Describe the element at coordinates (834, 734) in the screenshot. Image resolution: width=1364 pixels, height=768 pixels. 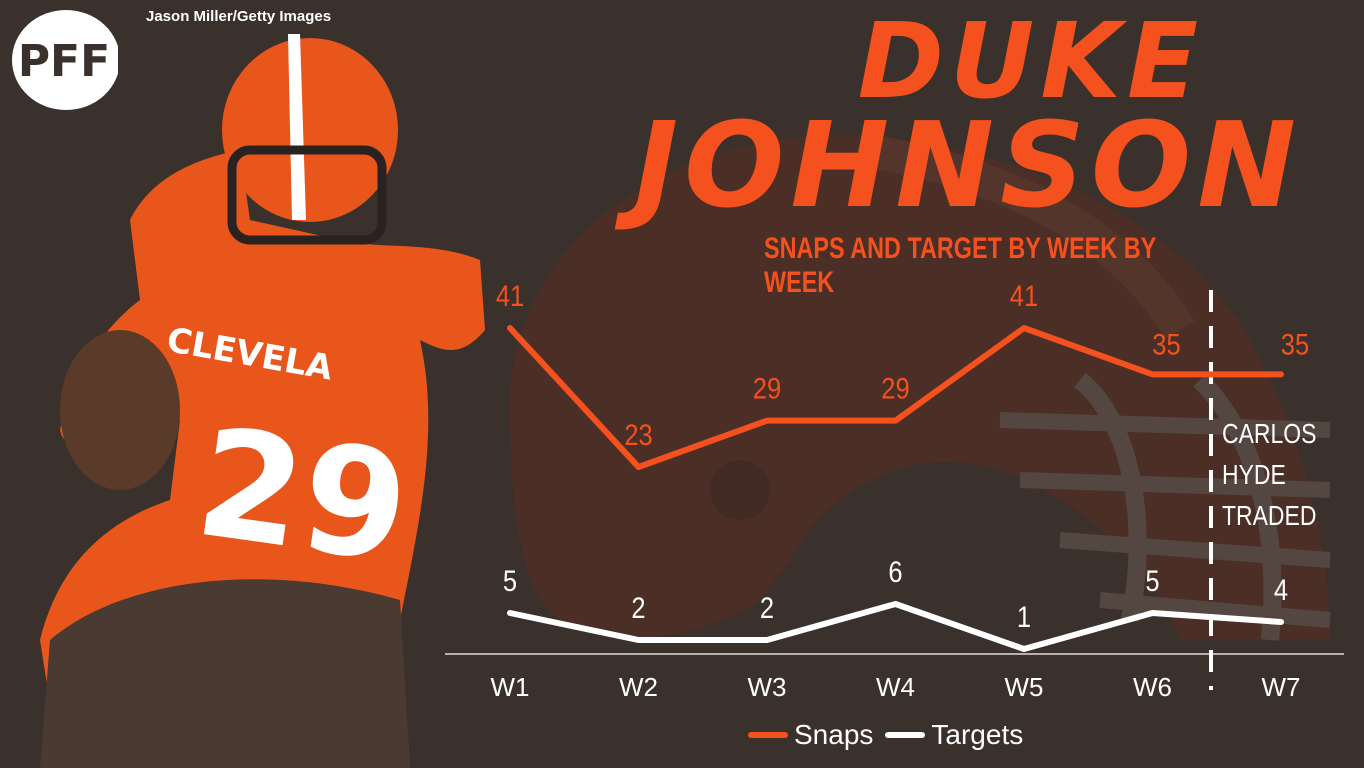
I see `legend-label-snaps: Snaps` at that location.